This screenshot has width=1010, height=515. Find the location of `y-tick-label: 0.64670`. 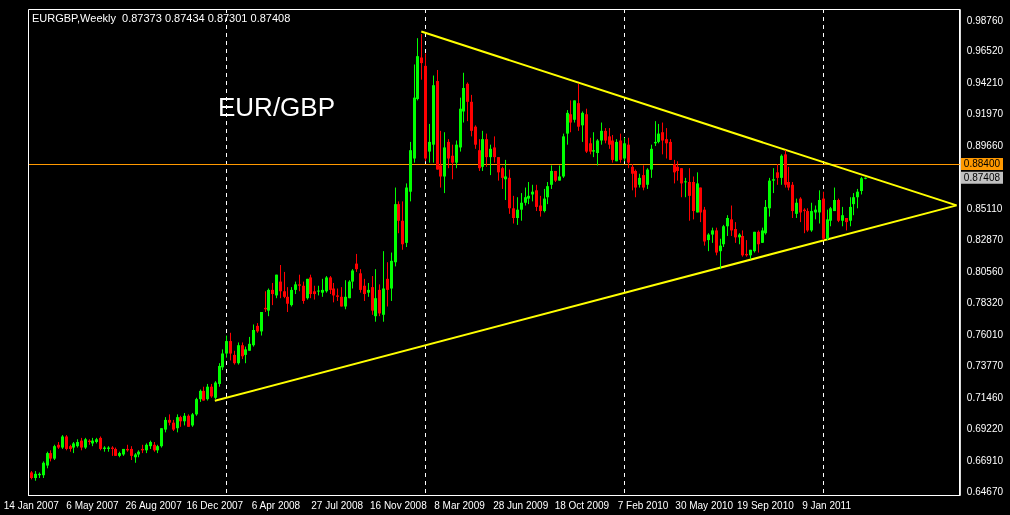

y-tick-label: 0.64670 is located at coordinates (985, 491).